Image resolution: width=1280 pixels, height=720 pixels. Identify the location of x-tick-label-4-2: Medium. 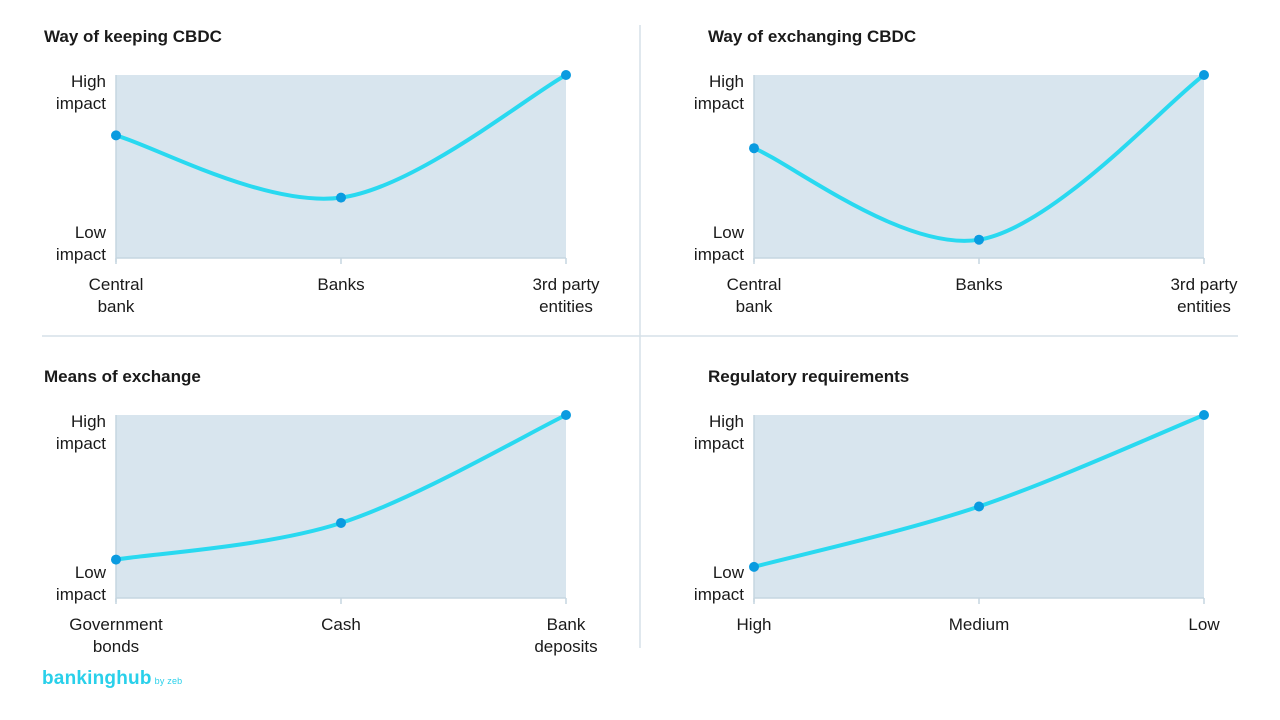
(979, 624).